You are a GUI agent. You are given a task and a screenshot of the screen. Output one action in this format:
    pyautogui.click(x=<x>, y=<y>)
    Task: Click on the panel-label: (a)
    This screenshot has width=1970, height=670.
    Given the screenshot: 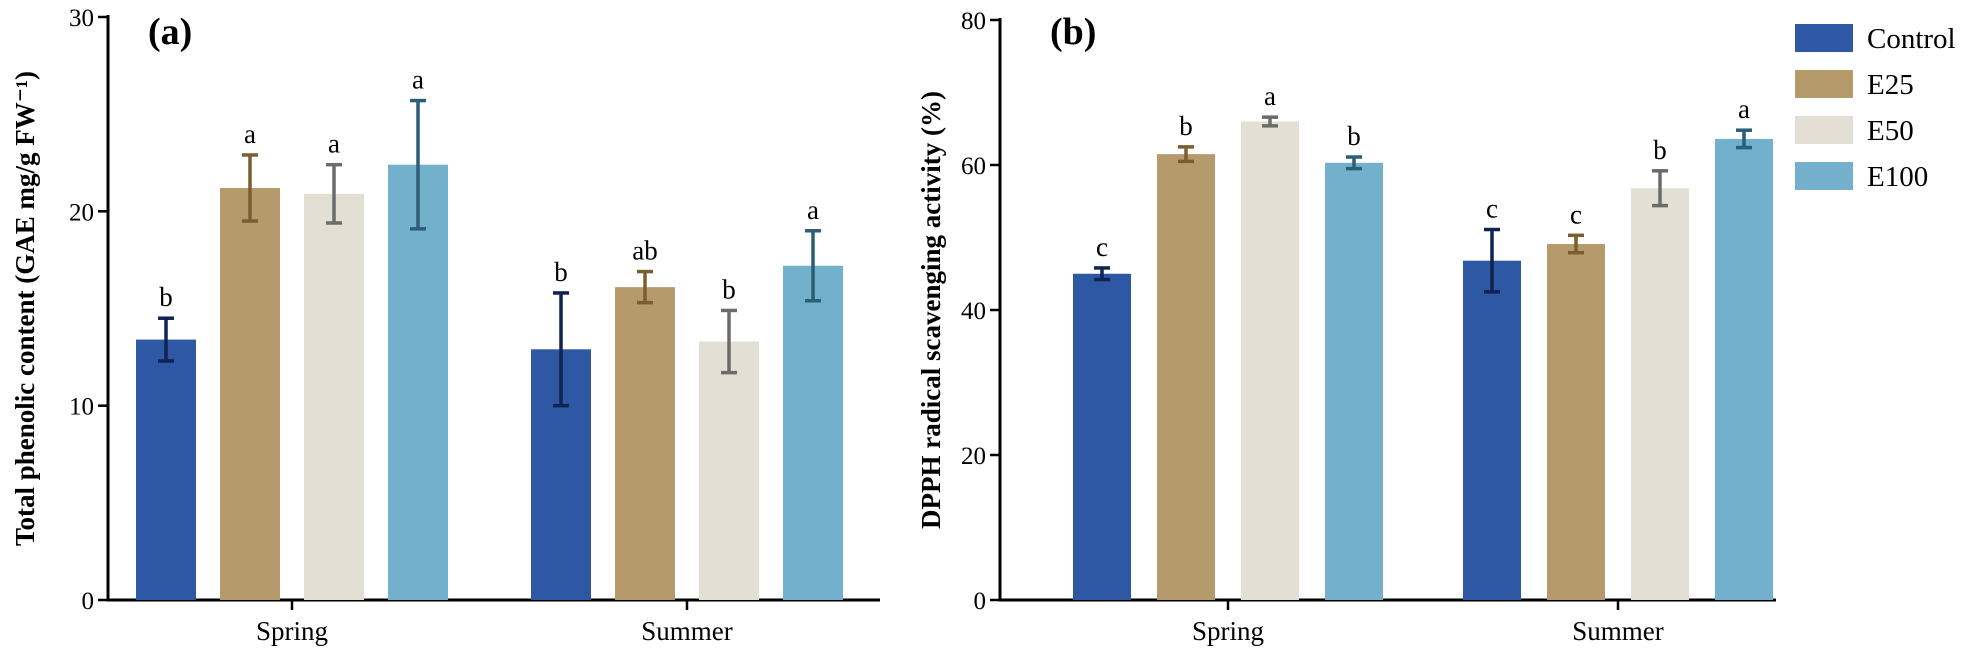 What is the action you would take?
    pyautogui.click(x=170, y=32)
    